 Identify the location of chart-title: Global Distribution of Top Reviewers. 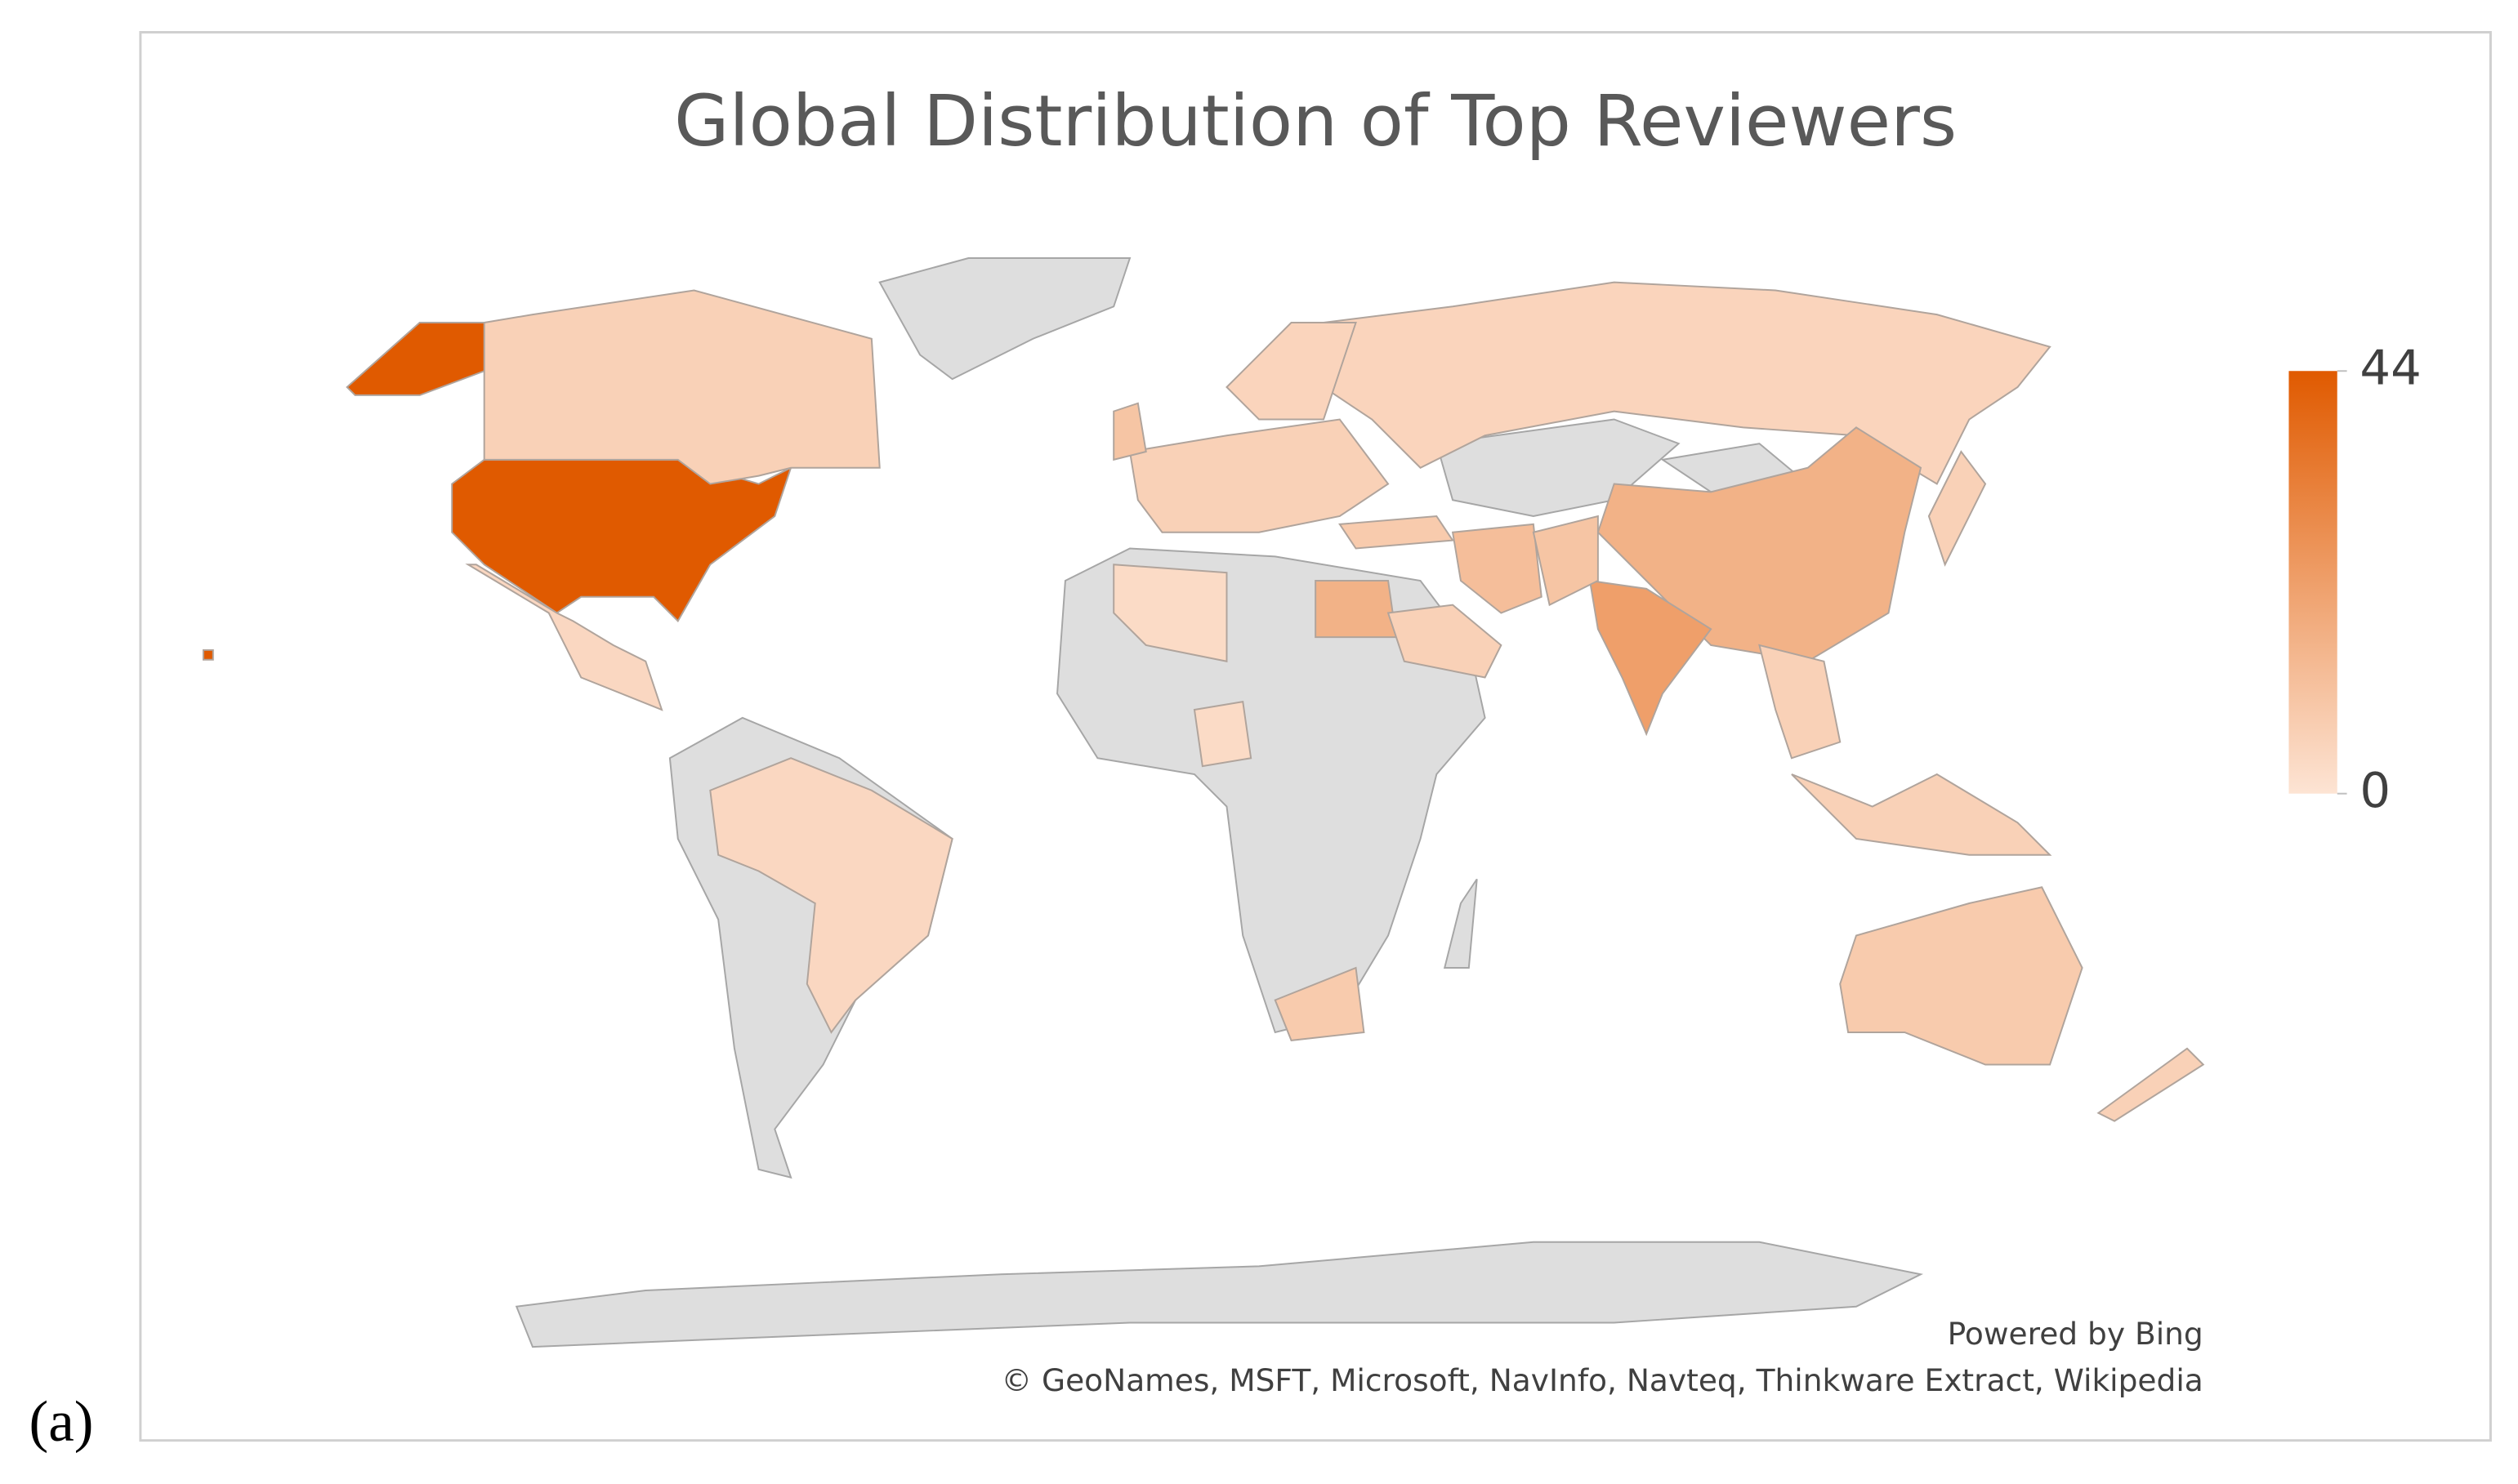
(1315, 122).